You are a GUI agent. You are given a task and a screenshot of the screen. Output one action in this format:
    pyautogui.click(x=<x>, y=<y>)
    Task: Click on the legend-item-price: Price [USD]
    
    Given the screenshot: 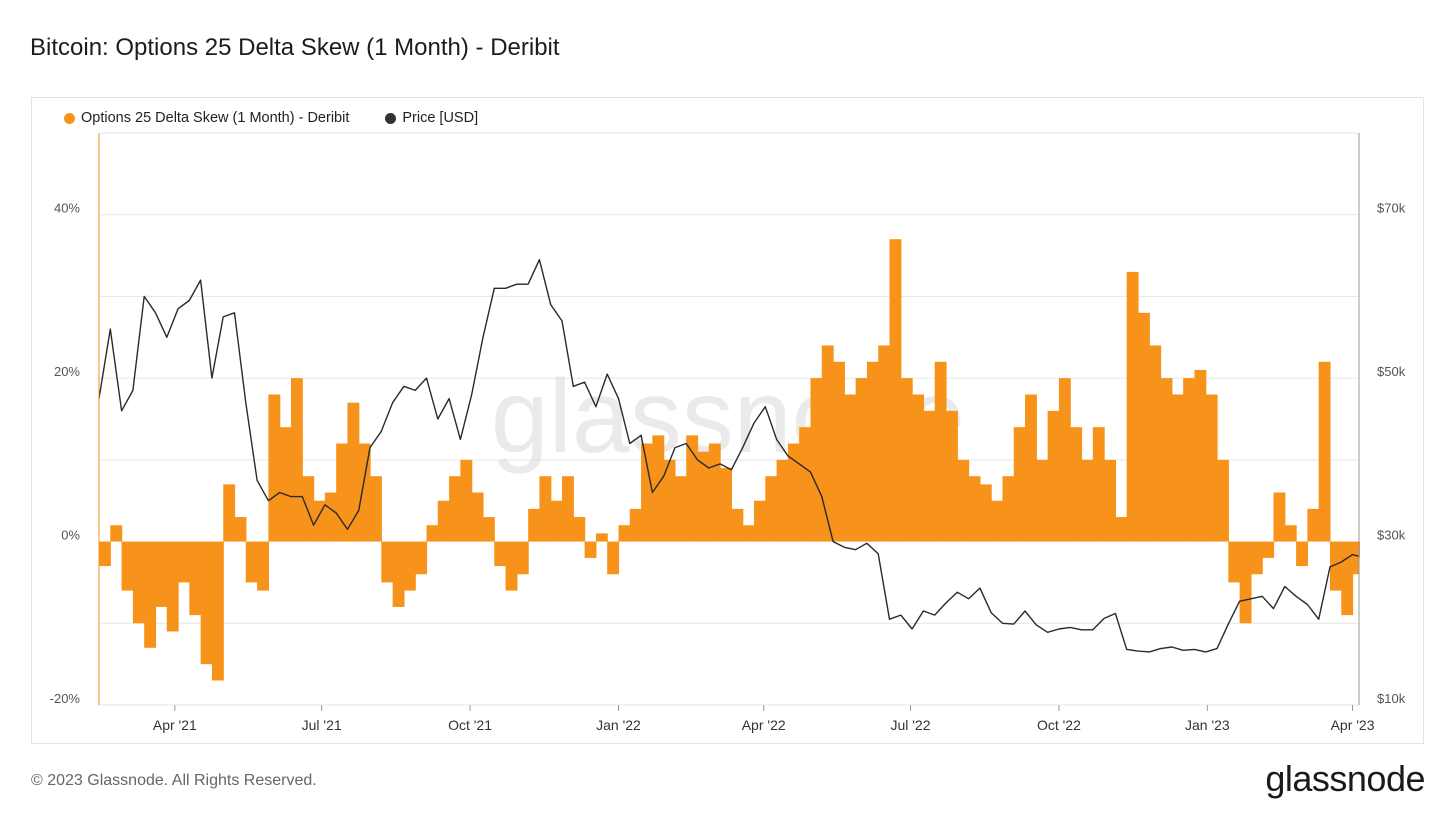 What is the action you would take?
    pyautogui.click(x=431, y=118)
    